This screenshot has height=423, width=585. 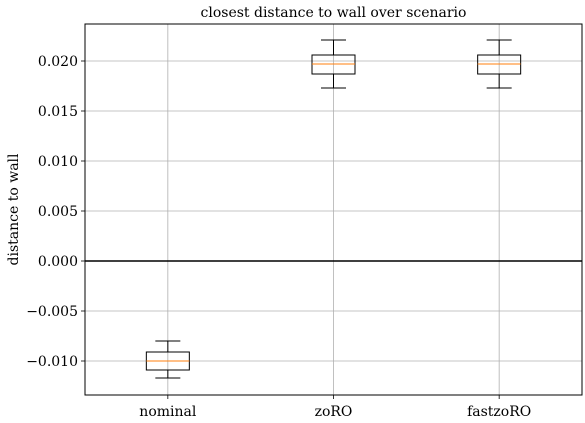 What do you see at coordinates (499, 412) in the screenshot?
I see `x-tick-label: fastzoRO` at bounding box center [499, 412].